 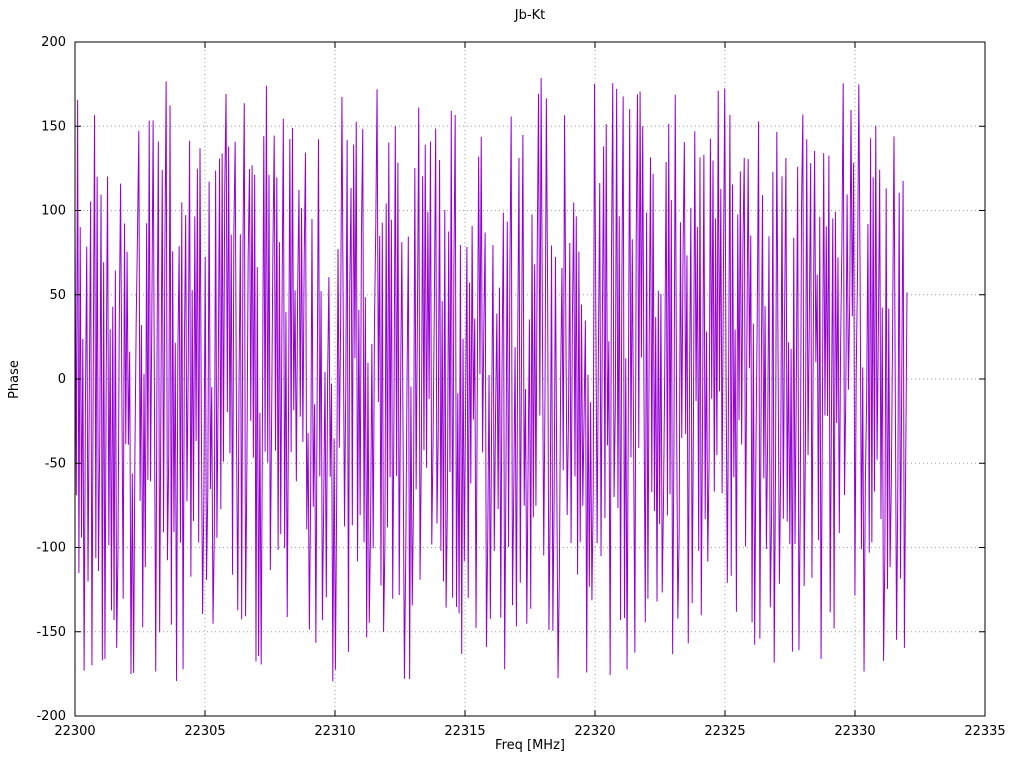 What do you see at coordinates (51, 632) in the screenshot?
I see `tick-label: -150` at bounding box center [51, 632].